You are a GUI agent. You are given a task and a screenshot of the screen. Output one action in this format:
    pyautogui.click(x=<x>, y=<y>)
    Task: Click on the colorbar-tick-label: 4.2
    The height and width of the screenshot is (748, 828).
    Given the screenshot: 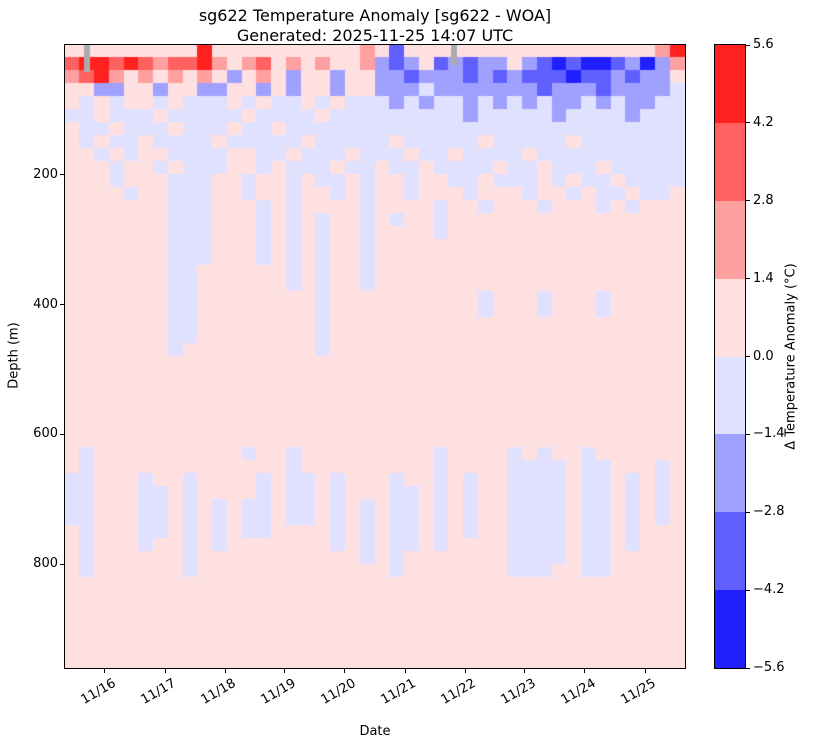 What is the action you would take?
    pyautogui.click(x=763, y=122)
    